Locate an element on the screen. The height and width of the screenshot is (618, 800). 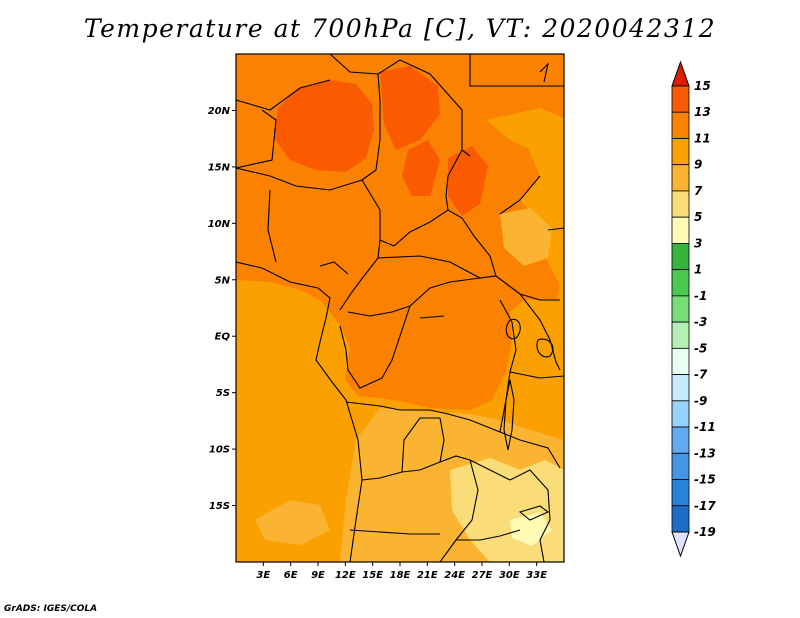
colorbar-level-label: 15 is located at coordinates (702, 86).